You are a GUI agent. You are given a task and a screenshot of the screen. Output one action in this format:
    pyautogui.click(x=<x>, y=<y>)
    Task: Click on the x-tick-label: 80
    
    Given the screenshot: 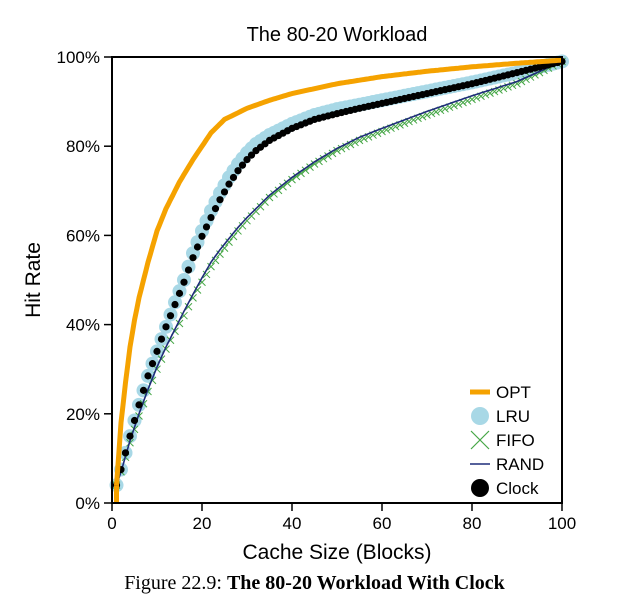 What is the action you would take?
    pyautogui.click(x=472, y=523)
    